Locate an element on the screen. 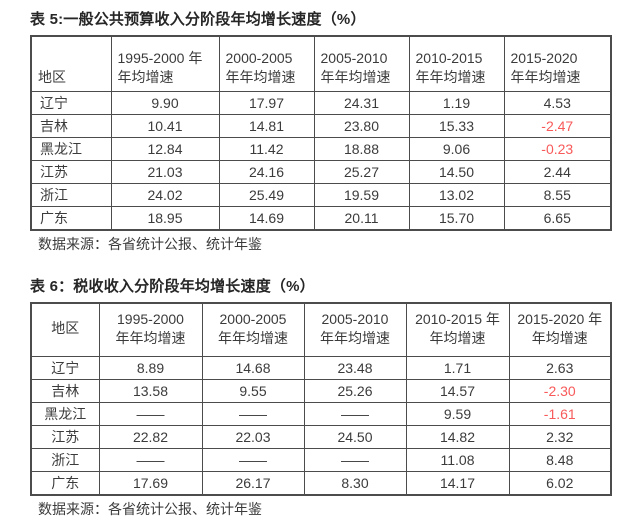 The height and width of the screenshot is (519, 641). table6-source-note: 数据来源：各省统计公报、统计年鉴 is located at coordinates (150, 509).